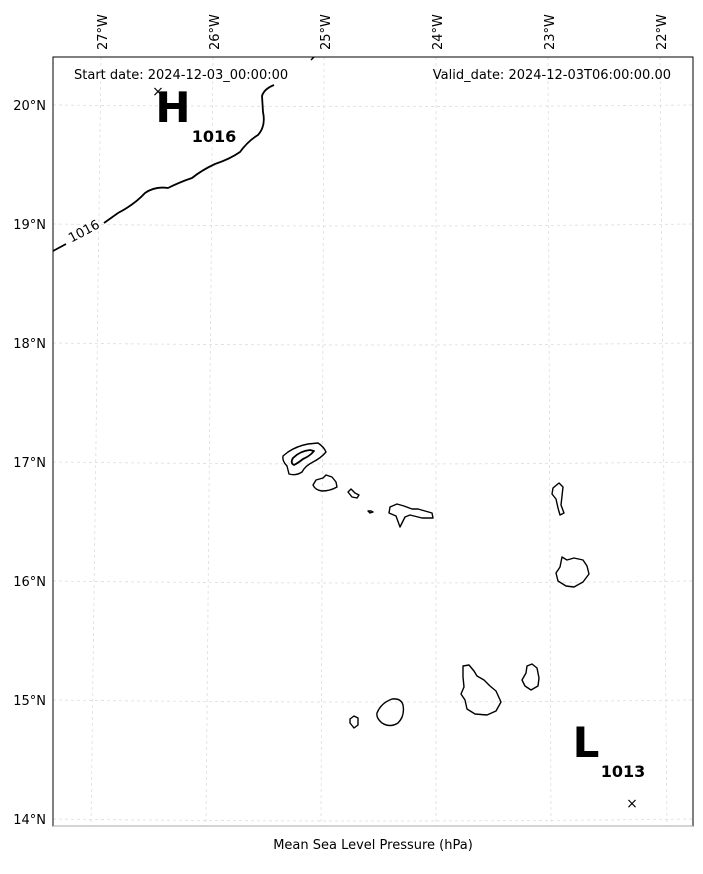 Image resolution: width=703 pixels, height=874 pixels. What do you see at coordinates (370, 512) in the screenshot?
I see `island-branco` at bounding box center [370, 512].